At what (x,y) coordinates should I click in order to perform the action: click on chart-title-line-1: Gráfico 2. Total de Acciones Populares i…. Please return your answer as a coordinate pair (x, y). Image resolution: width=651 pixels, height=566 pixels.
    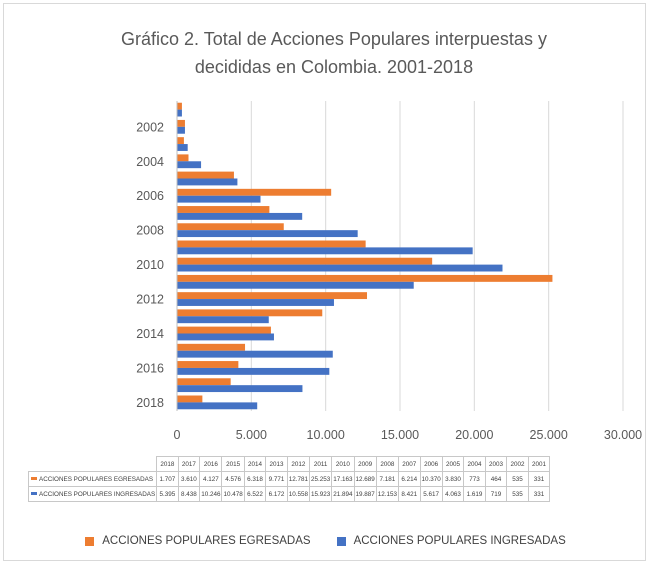
    Looking at the image, I should click on (334, 39).